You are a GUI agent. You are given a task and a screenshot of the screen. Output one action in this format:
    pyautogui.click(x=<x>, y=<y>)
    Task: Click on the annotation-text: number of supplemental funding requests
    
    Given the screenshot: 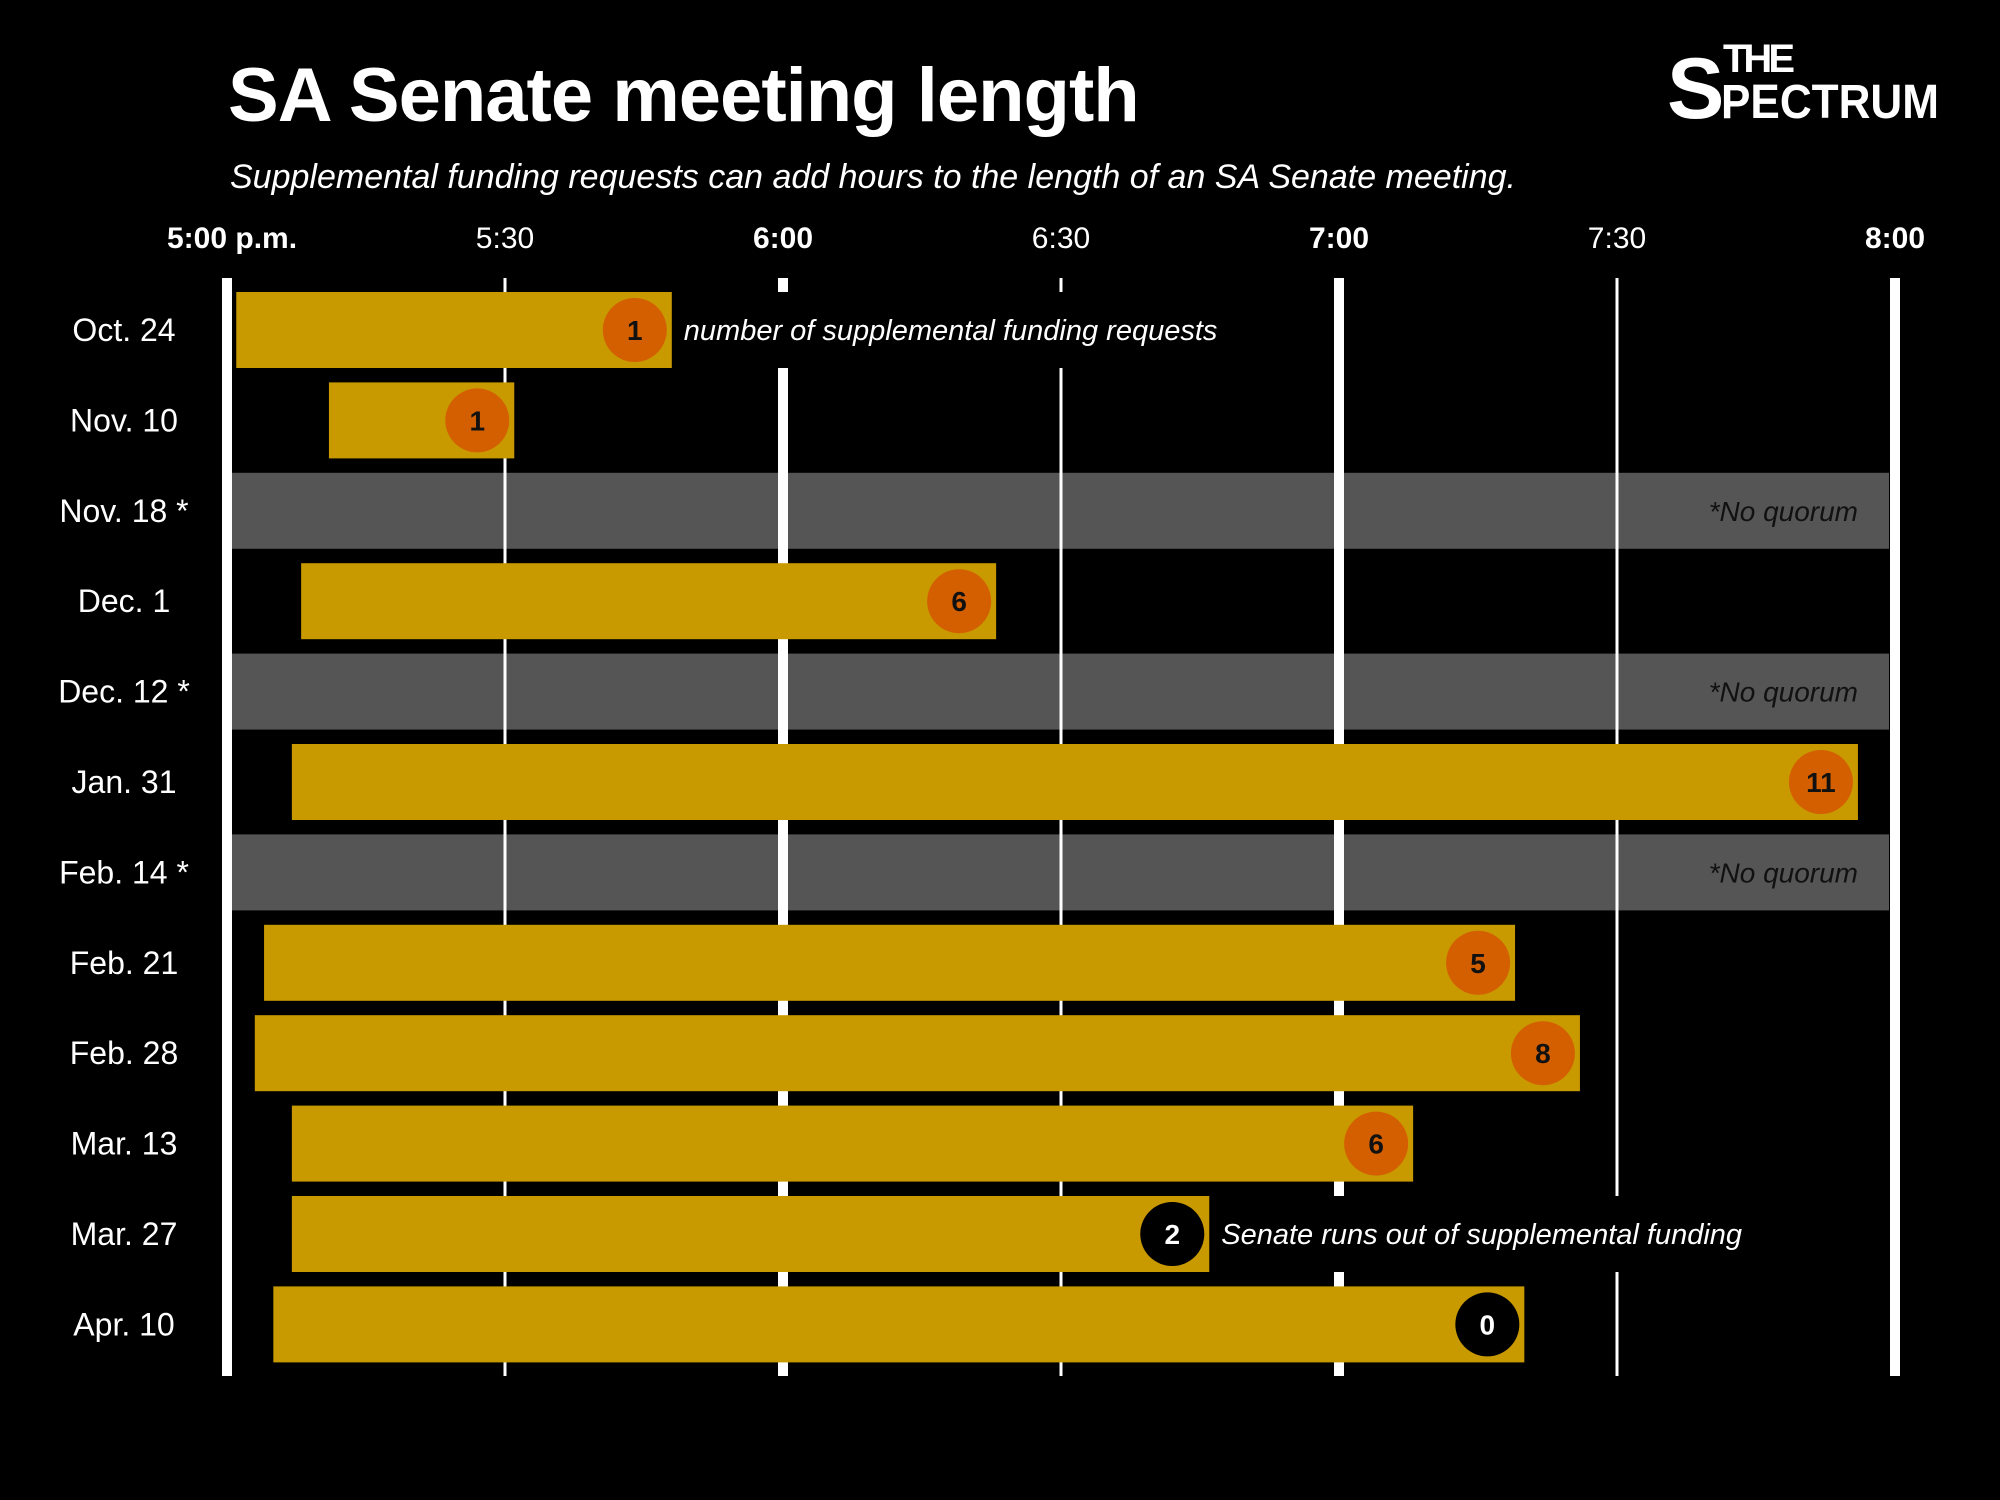 What is the action you would take?
    pyautogui.click(x=951, y=331)
    